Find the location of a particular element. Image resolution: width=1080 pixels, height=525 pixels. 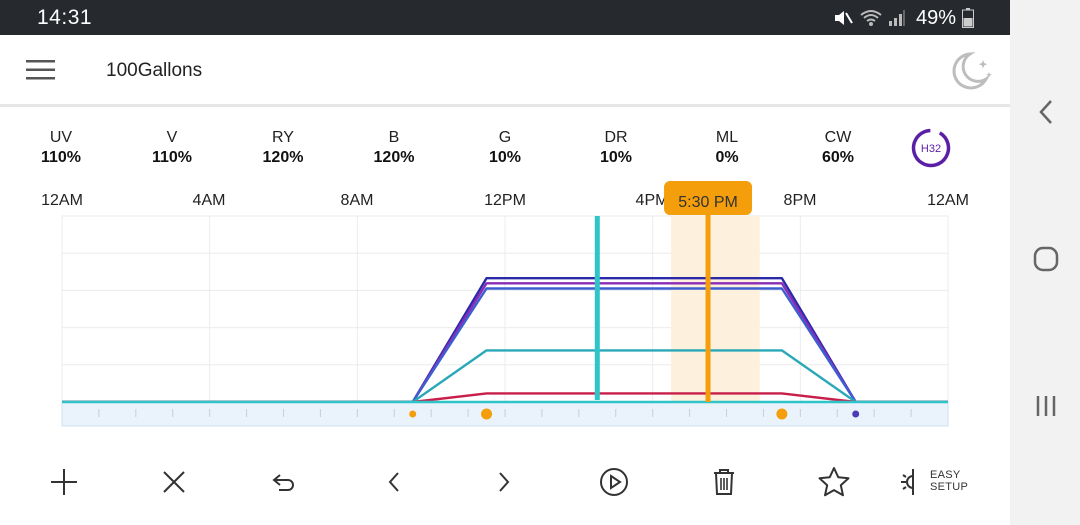

cursor-tab is located at coordinates (708, 198).